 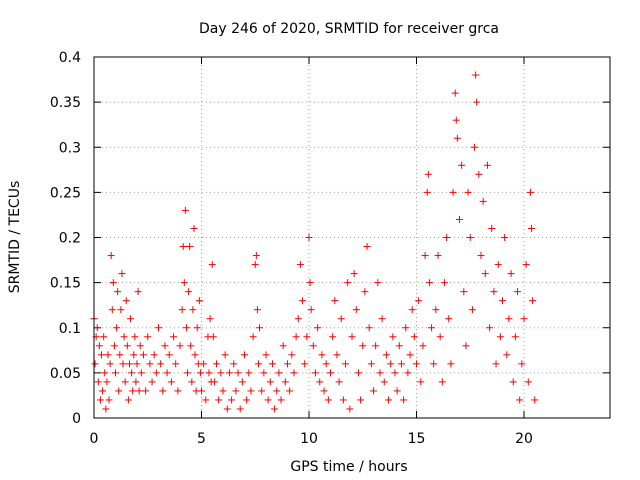 I want to click on y-tick-label: 0.4, so click(x=70, y=58).